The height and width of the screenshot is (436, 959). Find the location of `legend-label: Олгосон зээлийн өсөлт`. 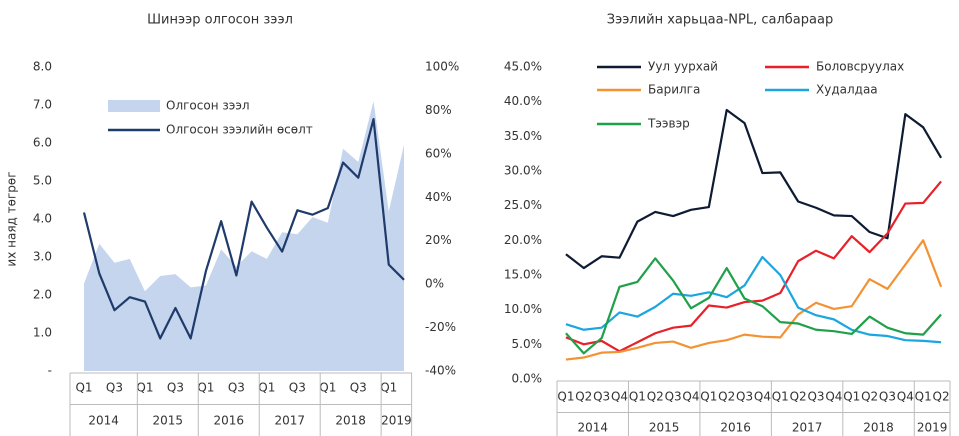

legend-label: Олгосон зээлийн өсөлт is located at coordinates (239, 130).